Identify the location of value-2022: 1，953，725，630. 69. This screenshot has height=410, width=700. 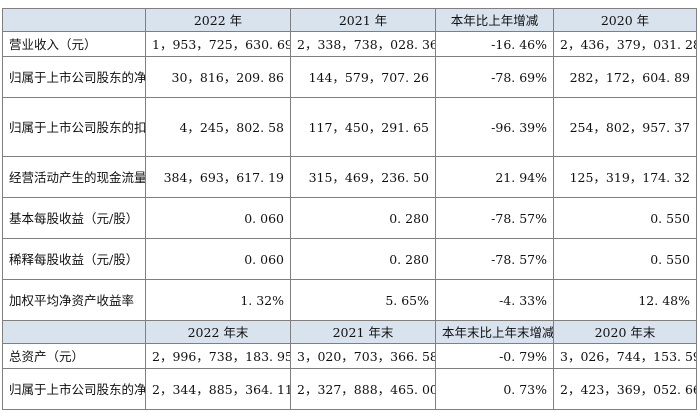
(218, 44).